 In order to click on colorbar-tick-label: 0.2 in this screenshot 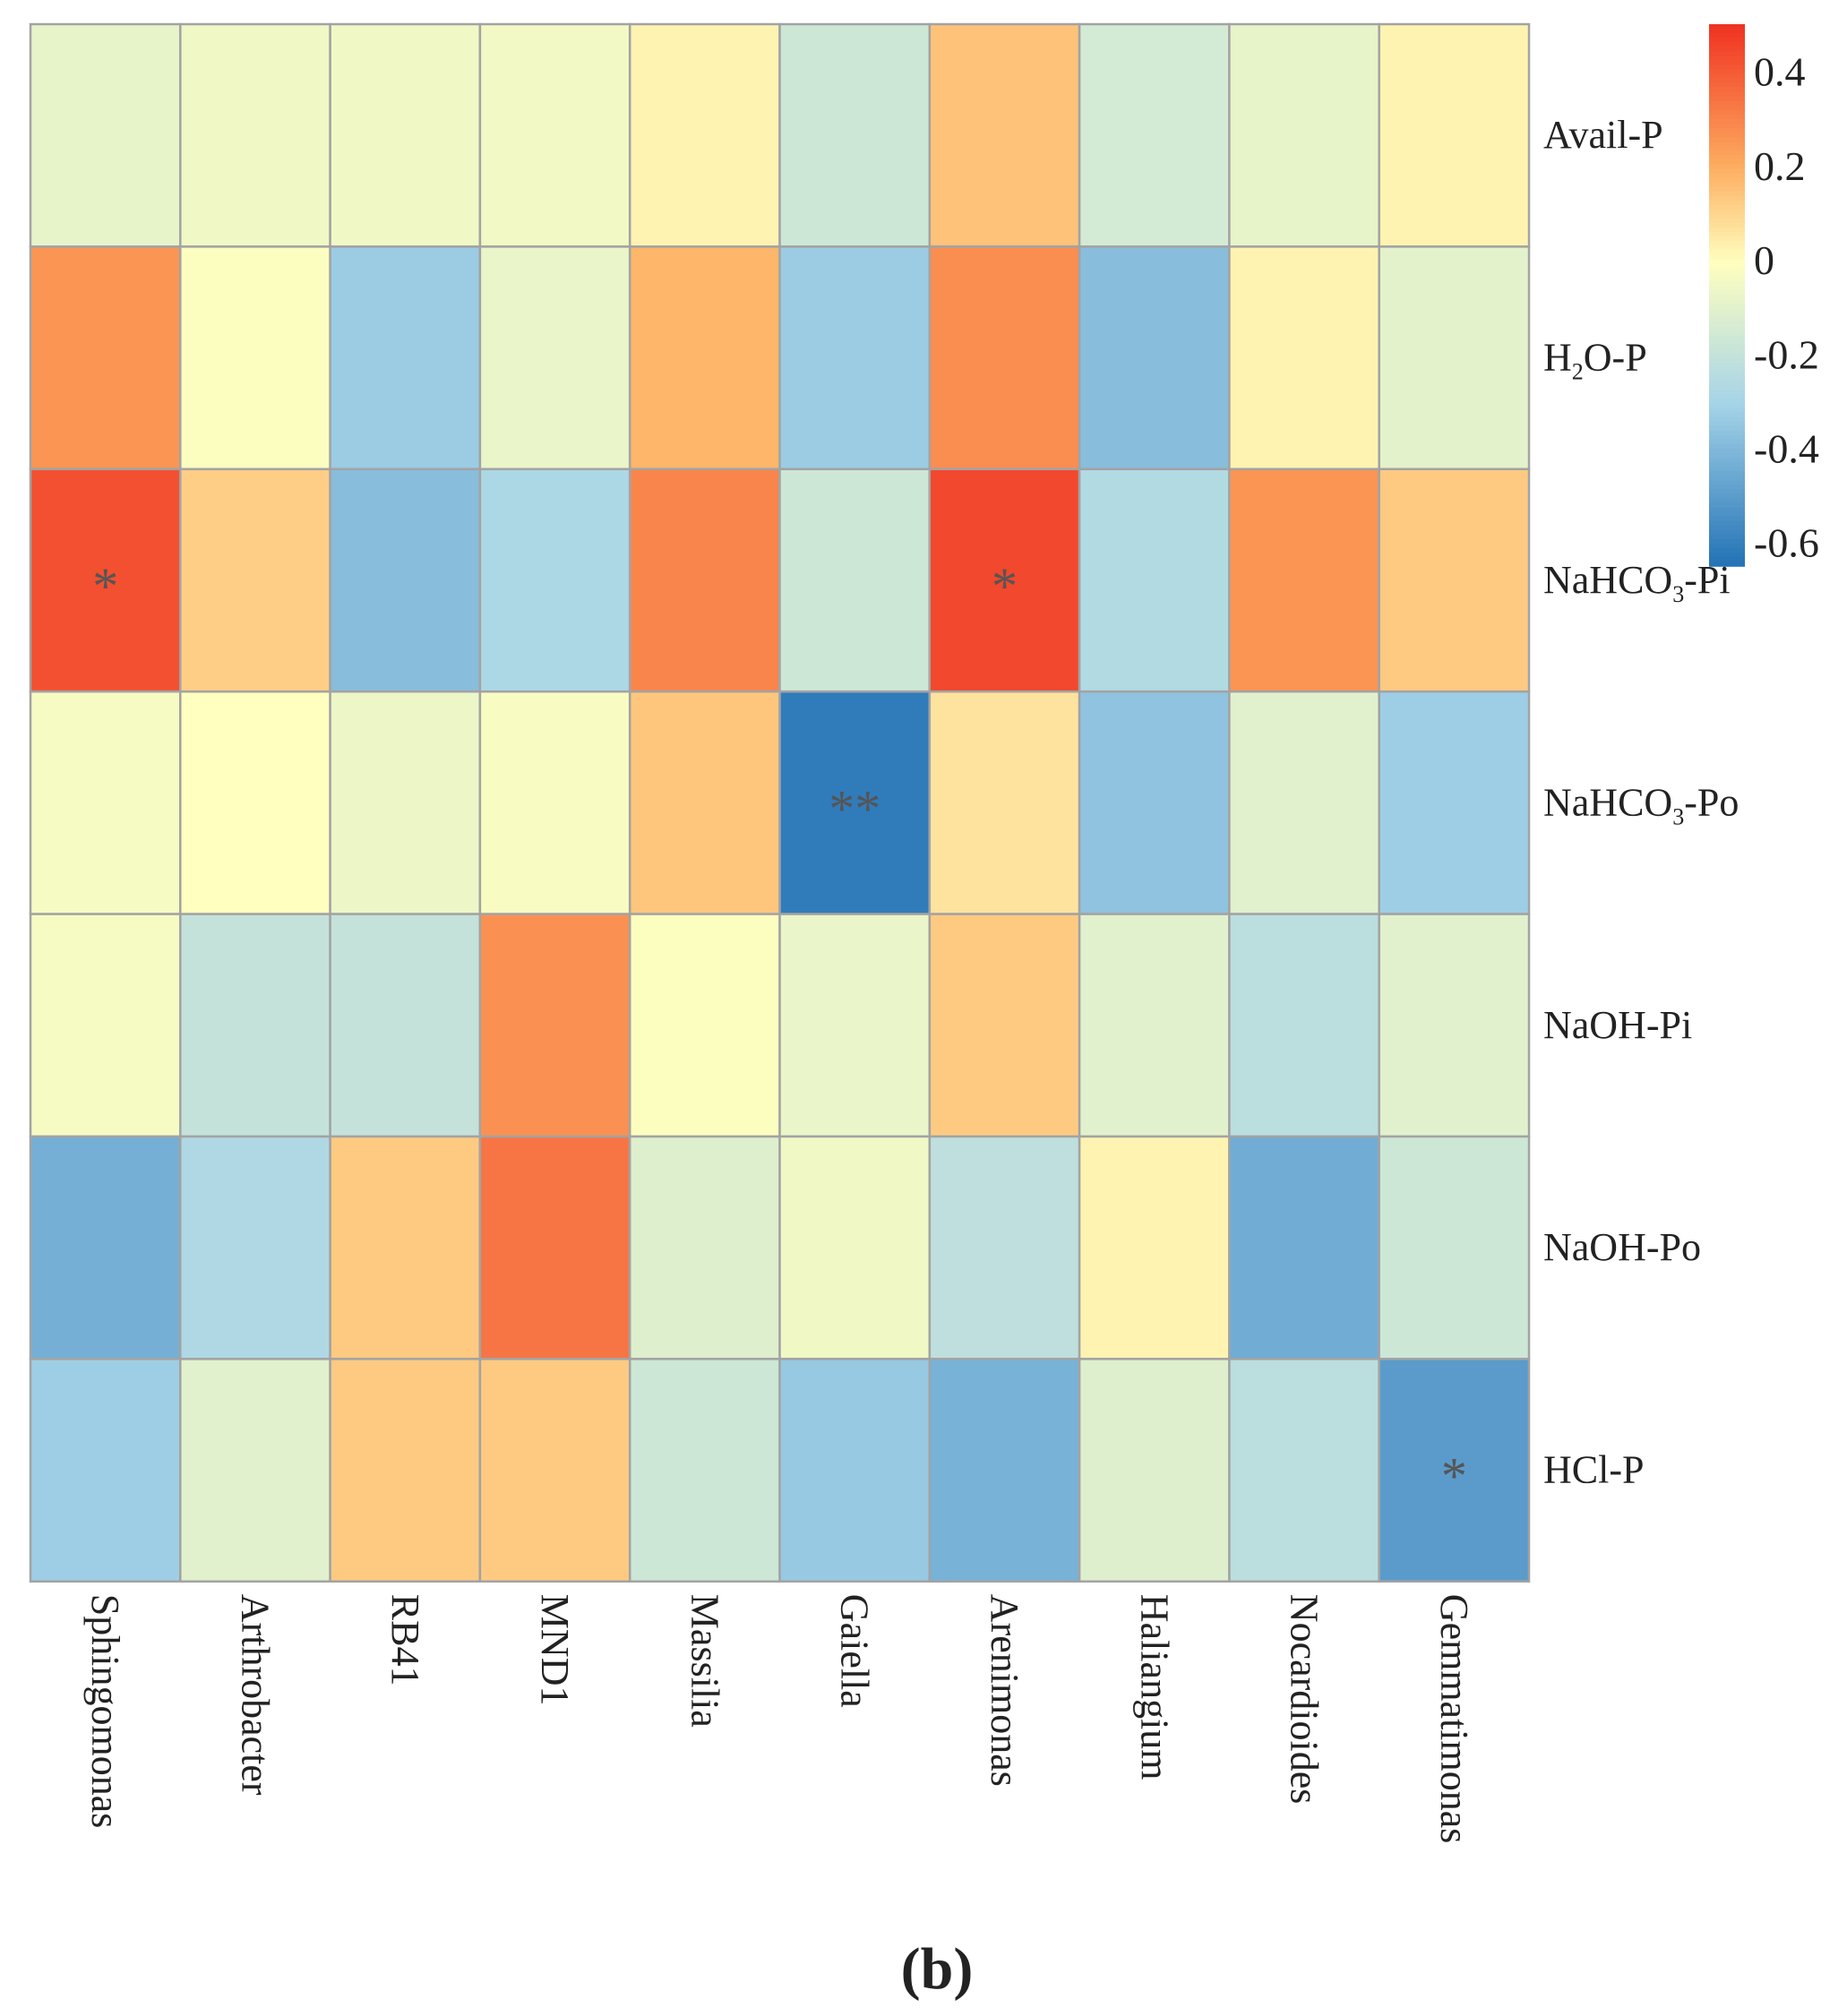, I will do `click(1780, 166)`.